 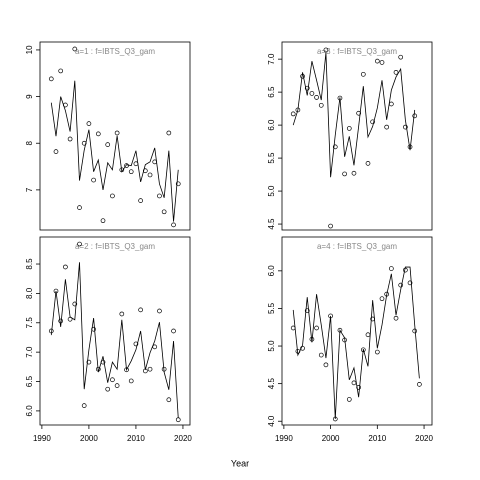 I want to click on y-tick-label: 7, so click(x=29, y=189).